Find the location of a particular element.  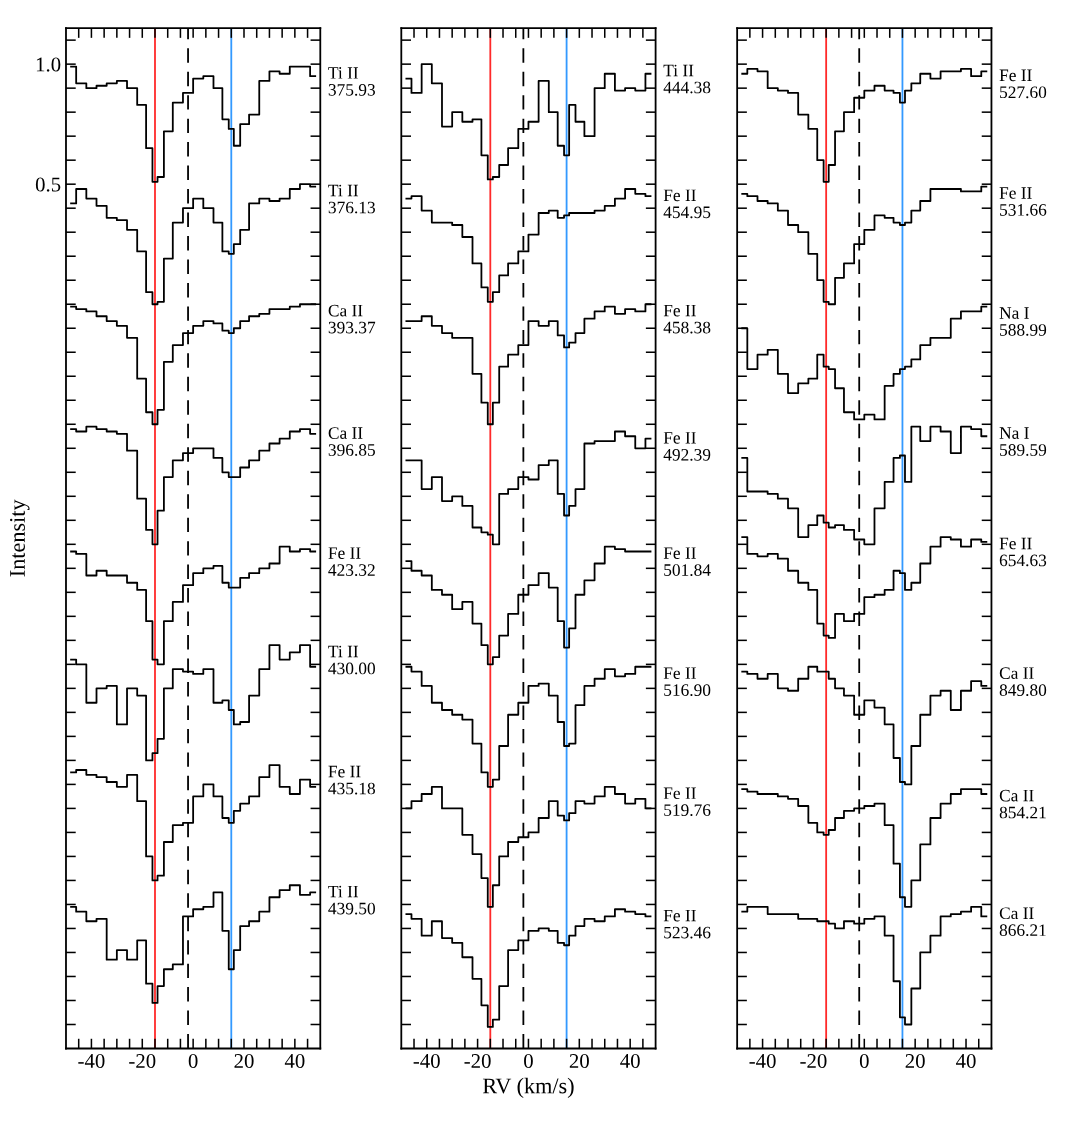

legend-label: Ca II 849.80 is located at coordinates (1023, 681).